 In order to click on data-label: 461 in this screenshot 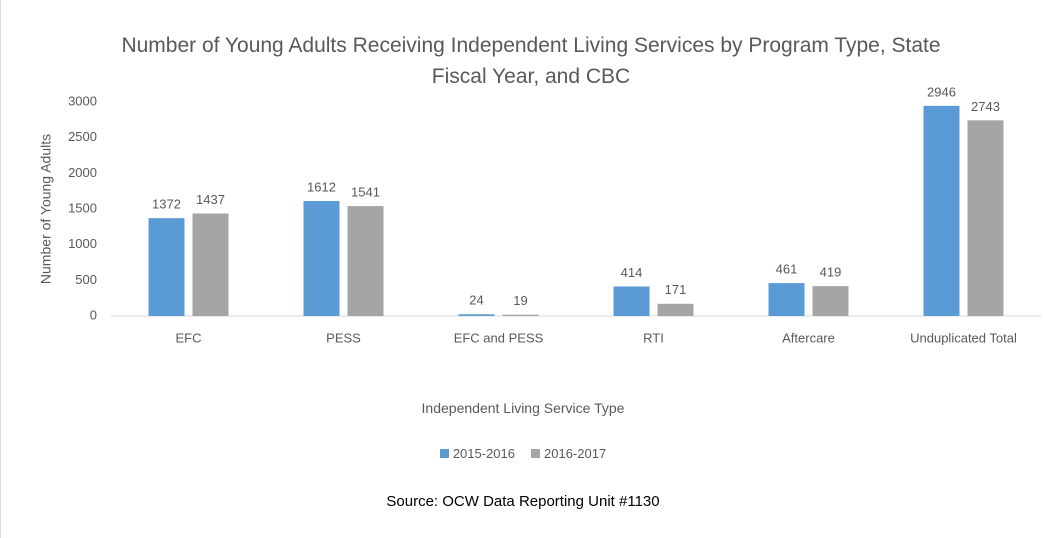, I will do `click(787, 269)`.